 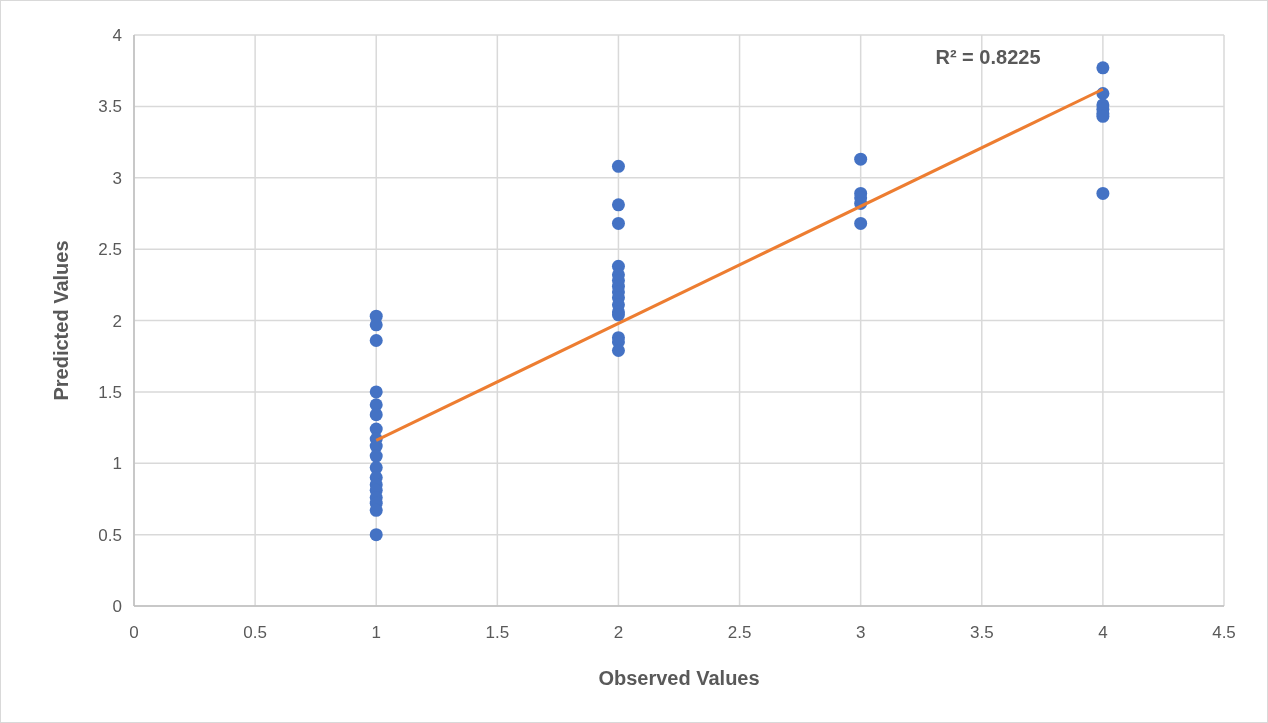 What do you see at coordinates (988, 57) in the screenshot?
I see `annotation: R² = 0.8225` at bounding box center [988, 57].